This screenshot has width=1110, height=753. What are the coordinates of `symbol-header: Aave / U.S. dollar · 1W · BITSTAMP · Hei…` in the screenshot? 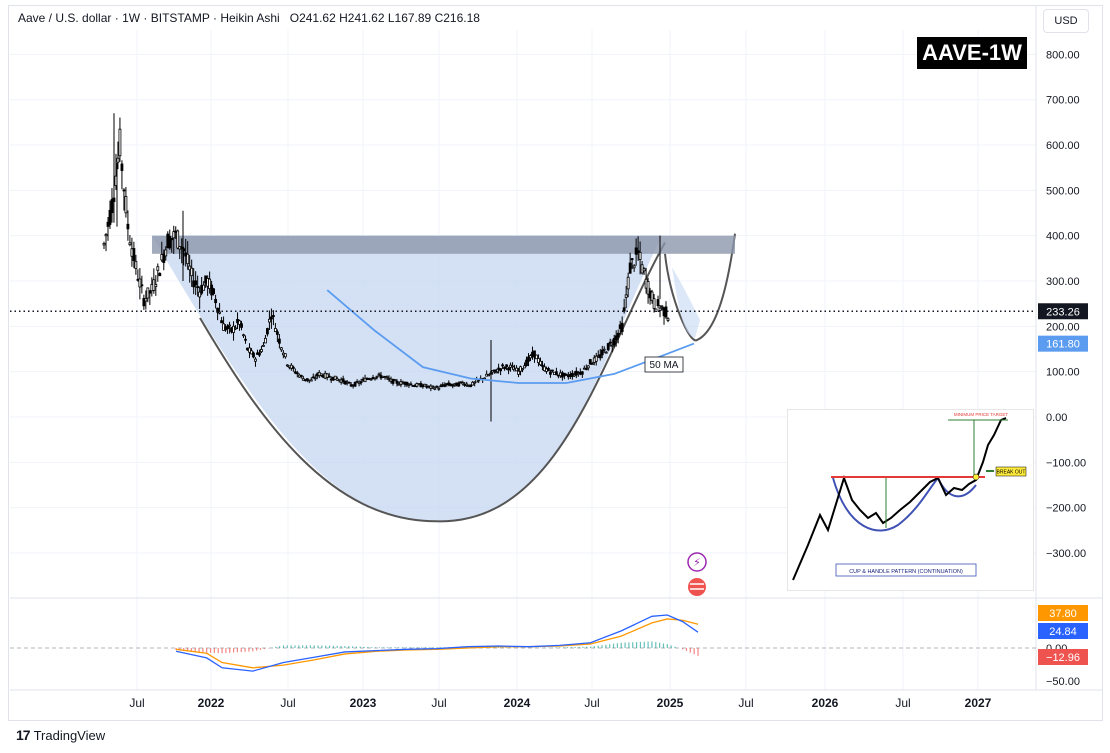 It's located at (249, 18).